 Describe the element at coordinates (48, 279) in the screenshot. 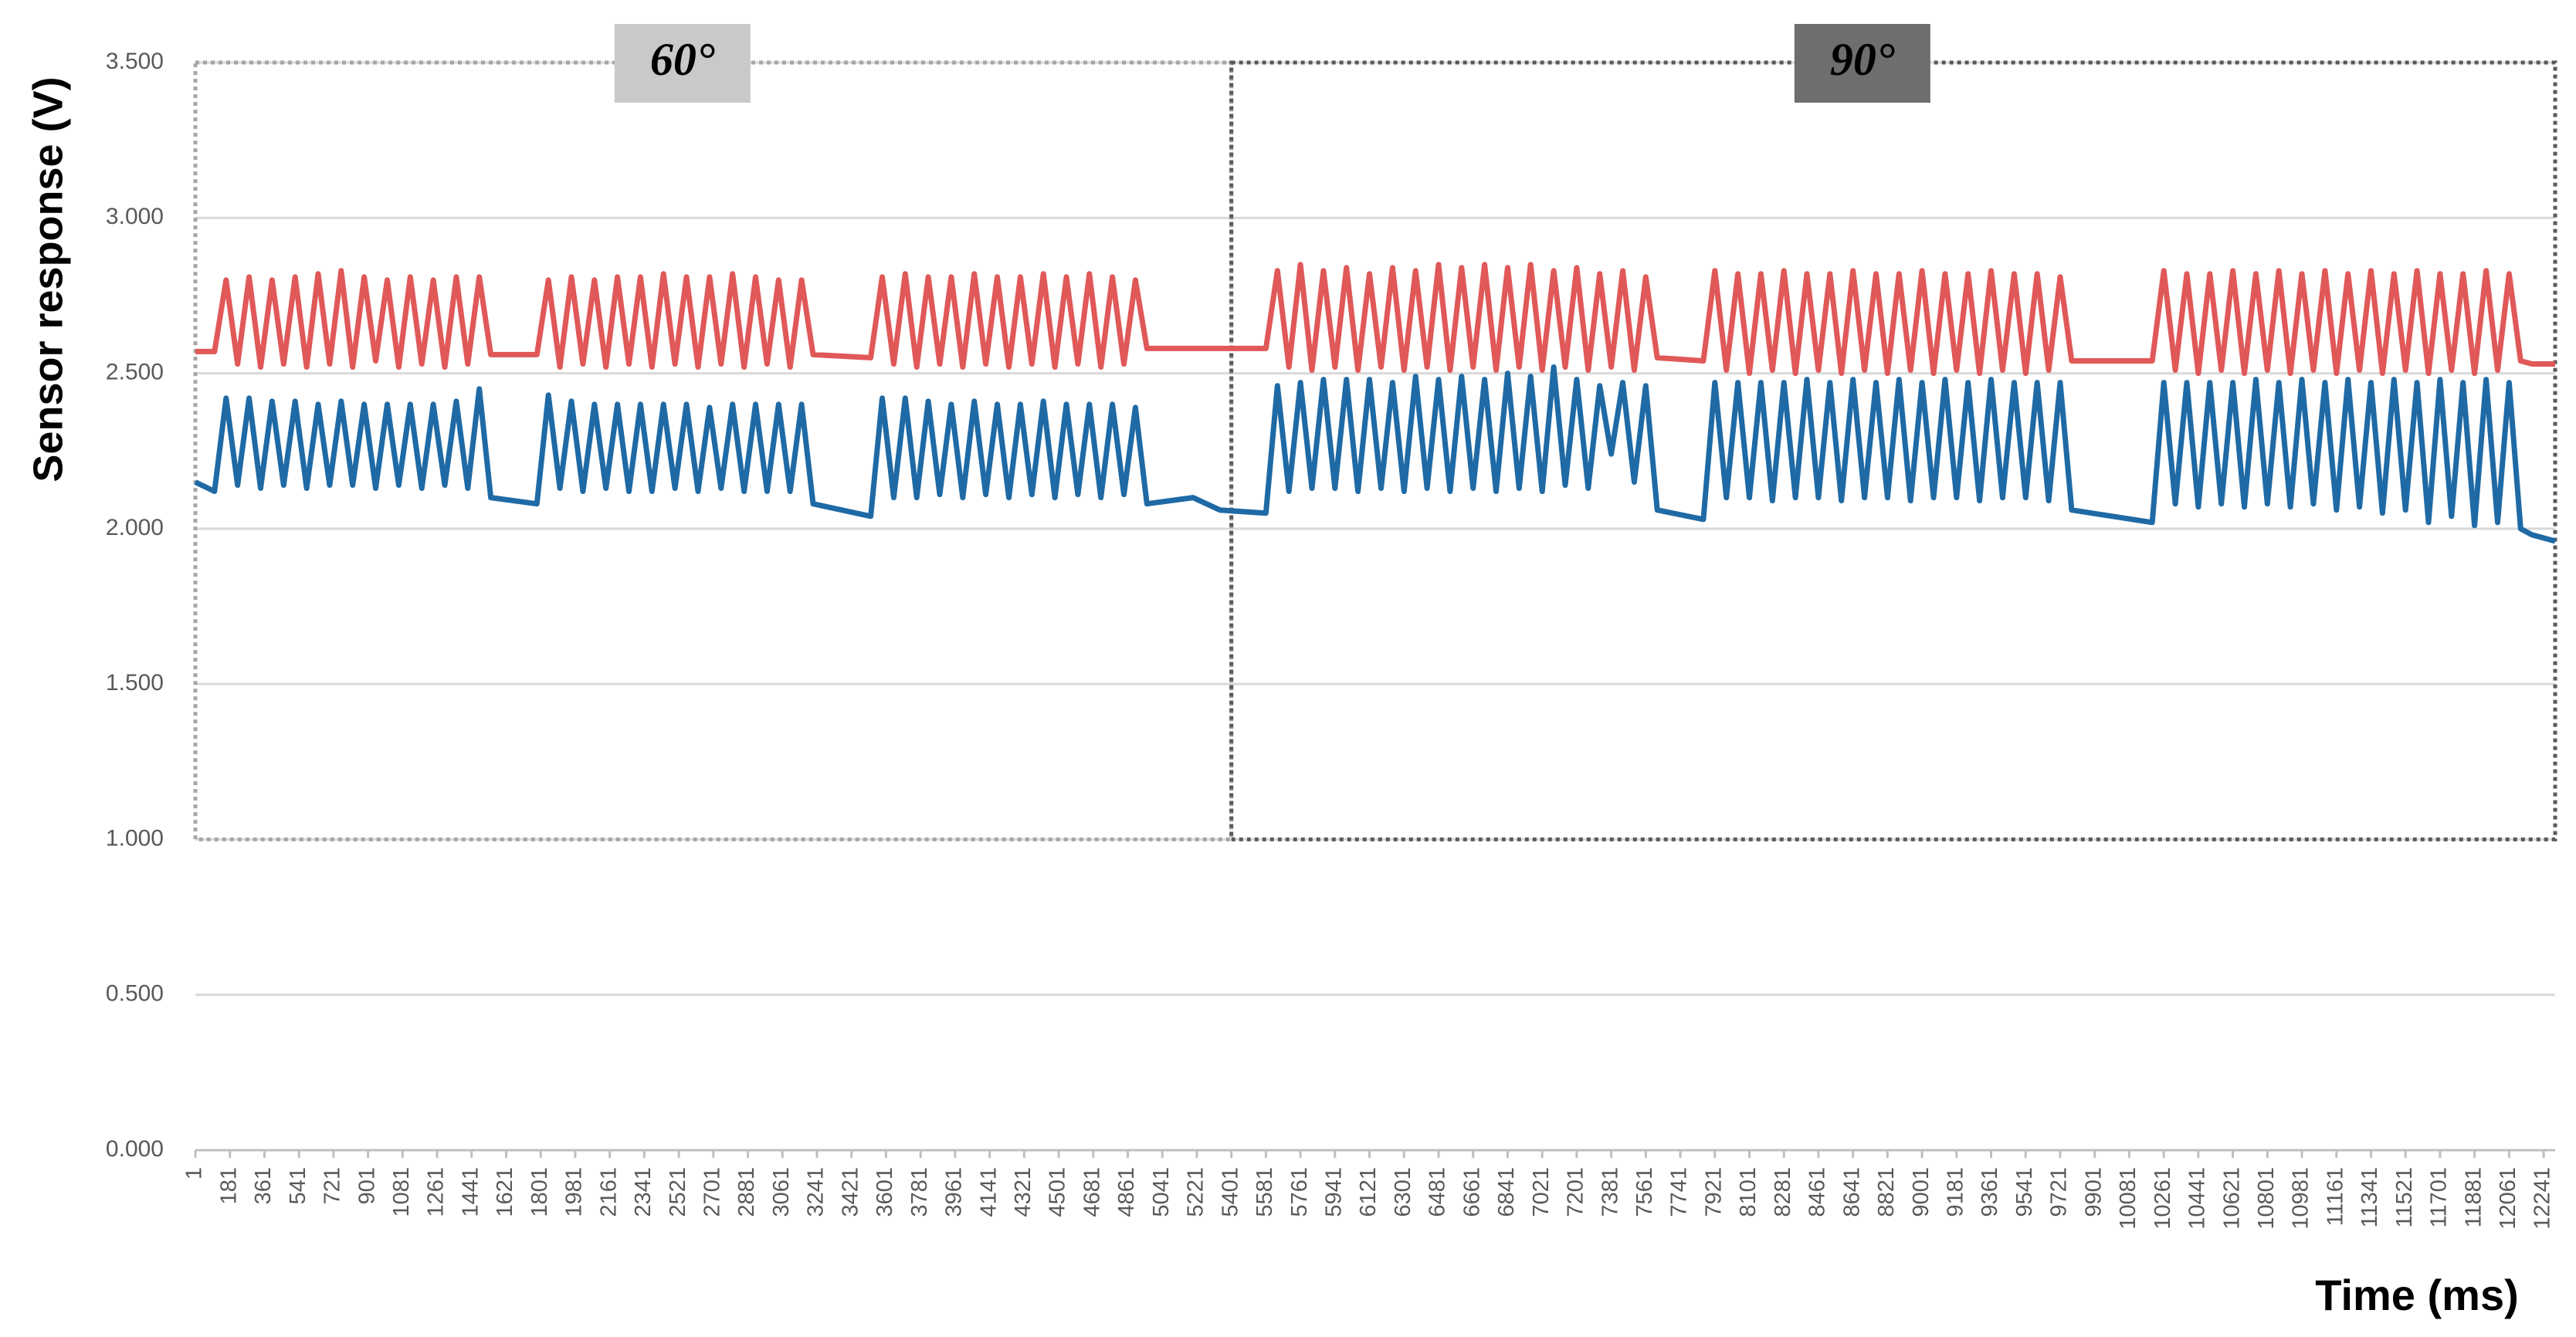

I see `y-axis-title: Sensor response (V)` at that location.